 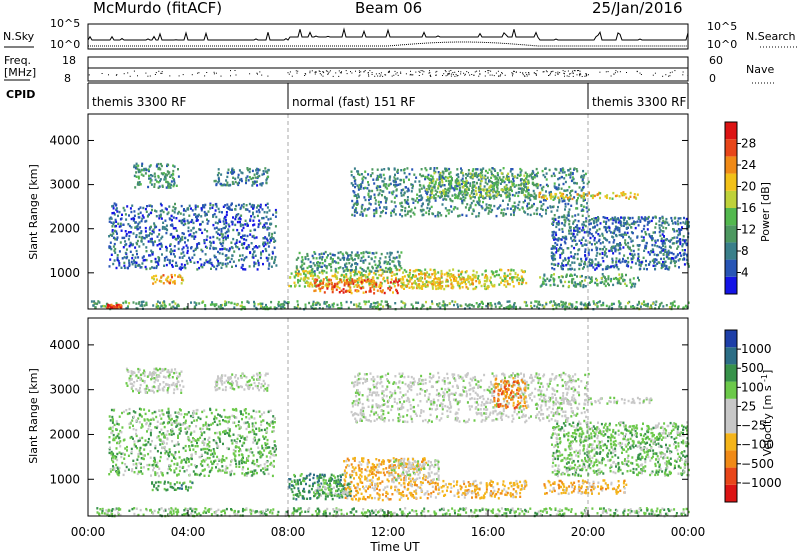 I want to click on cpid-segment-label: normal (fast) 151 RF, so click(x=354, y=102).